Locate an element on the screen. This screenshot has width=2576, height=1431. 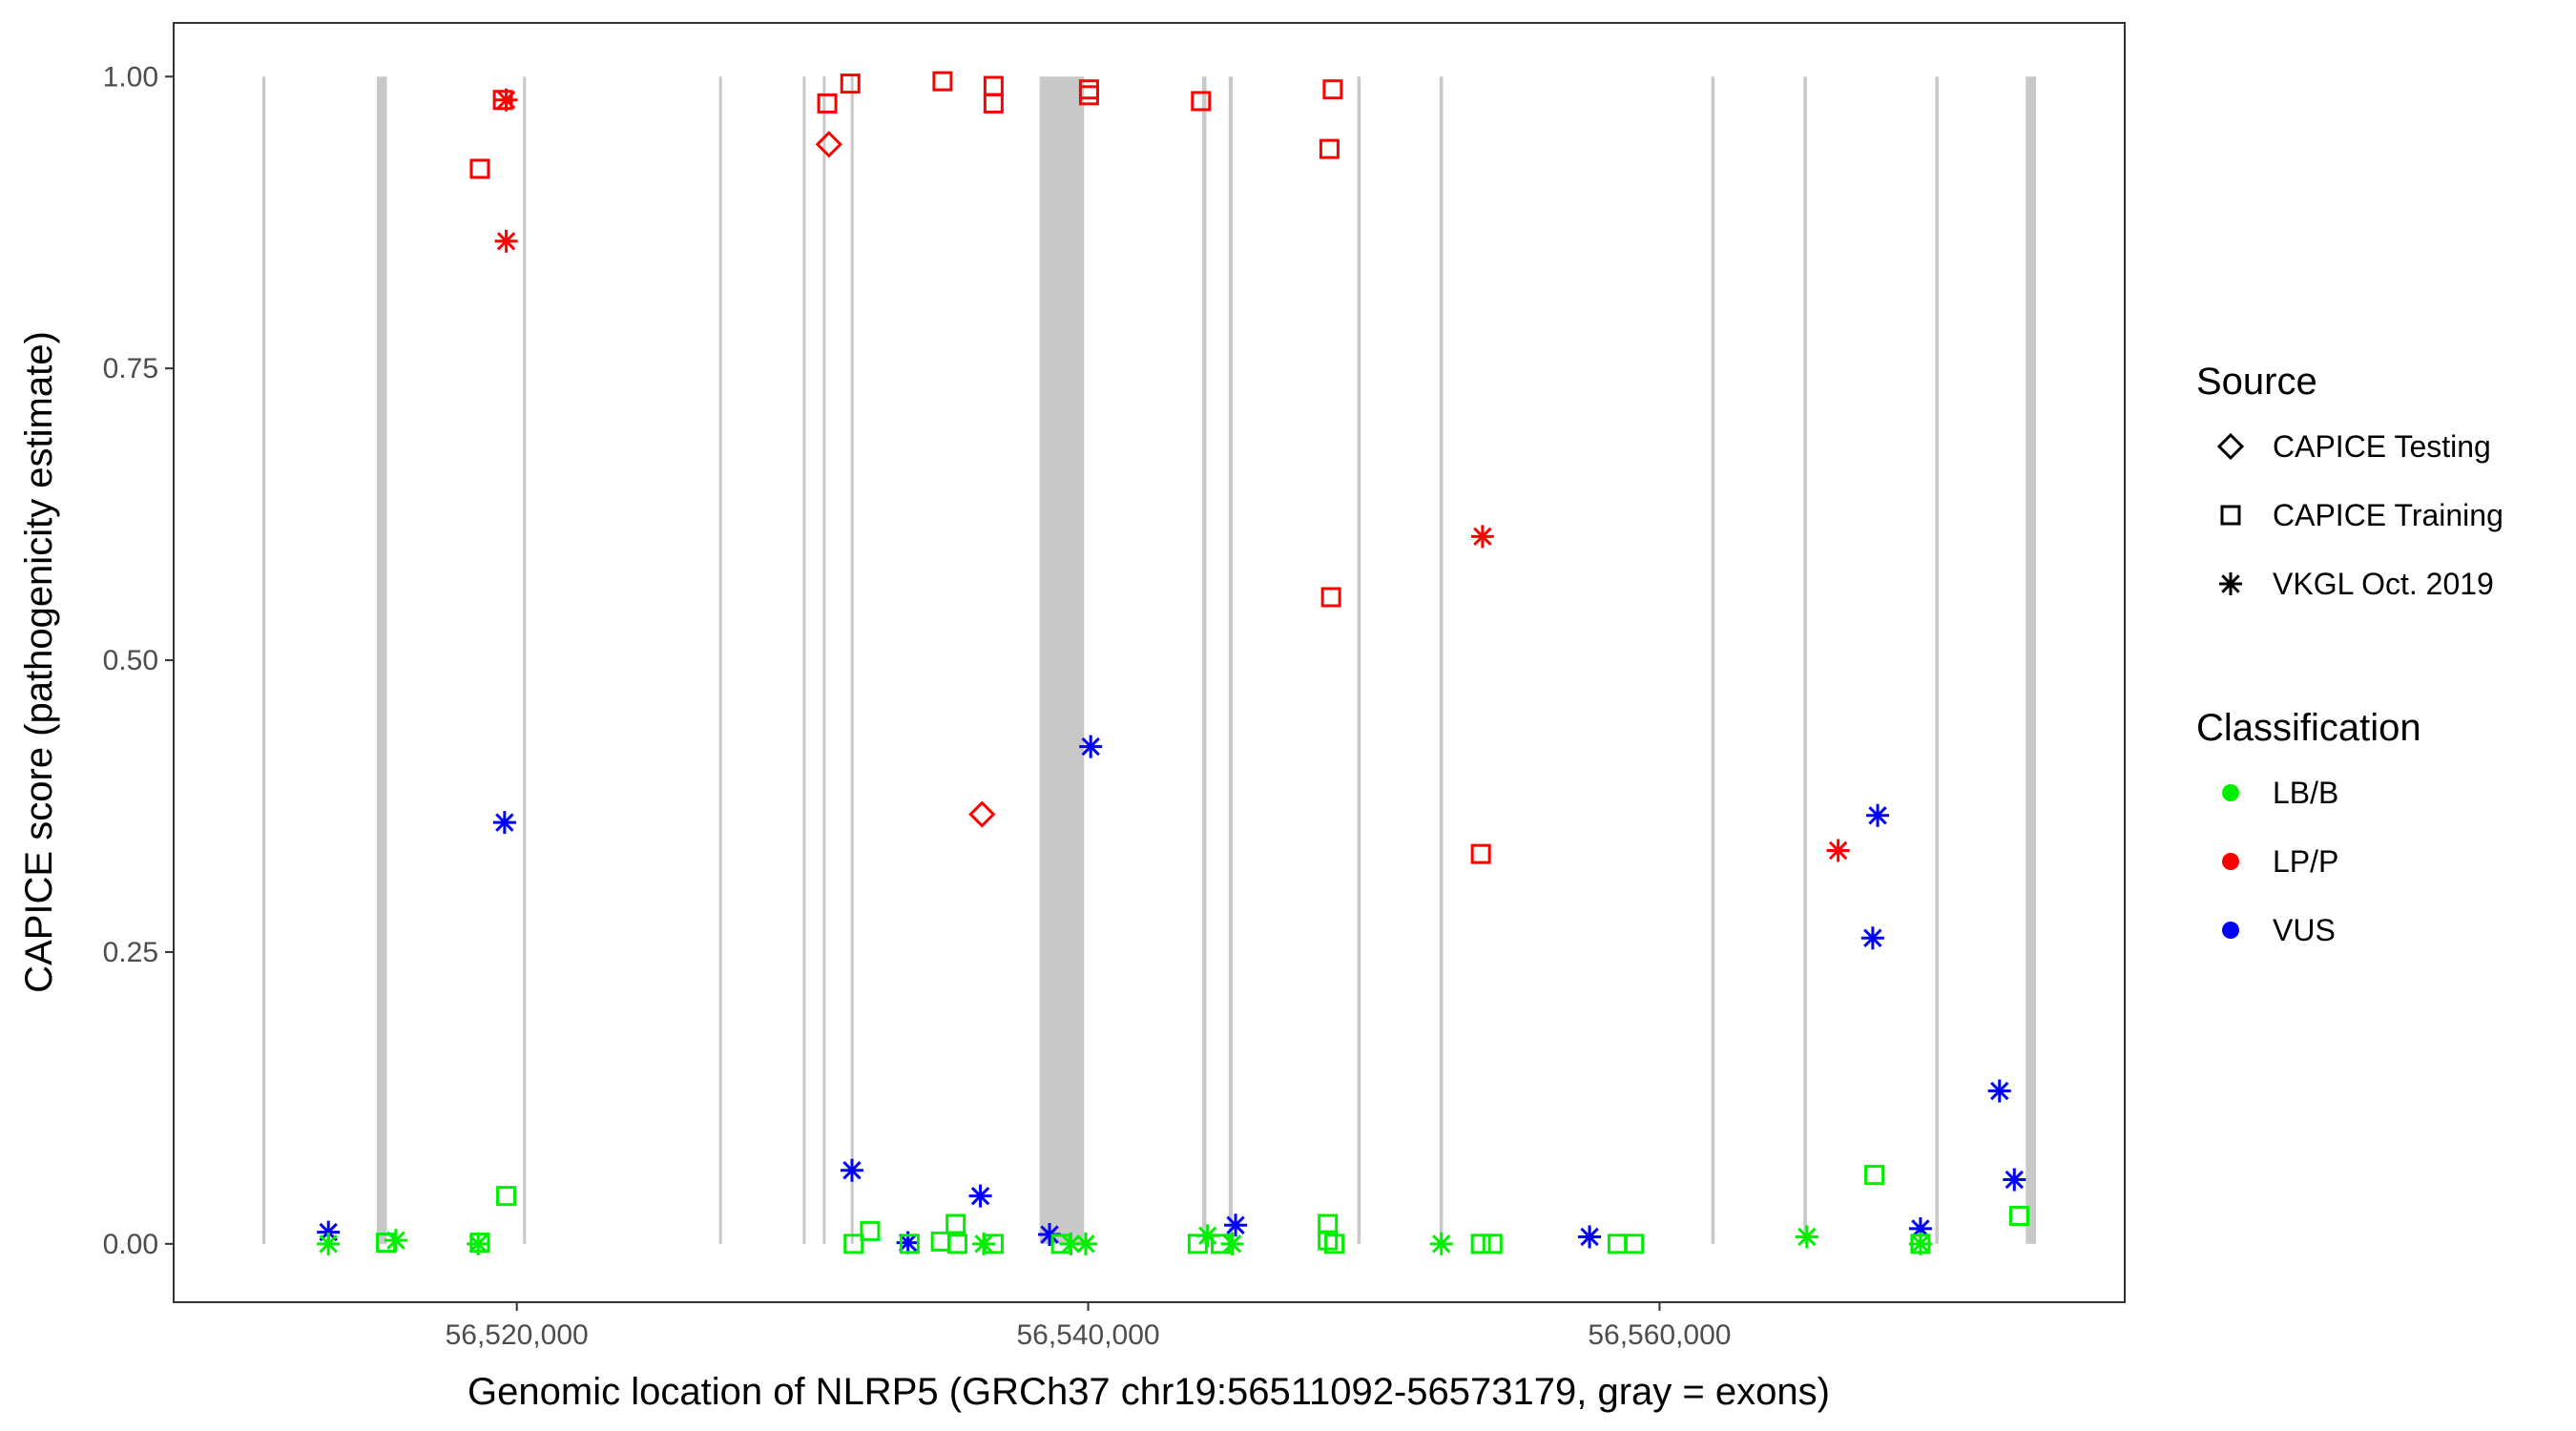
x-axis: 56,520,000 56,540,000 56,560,000 is located at coordinates (1089, 1327).